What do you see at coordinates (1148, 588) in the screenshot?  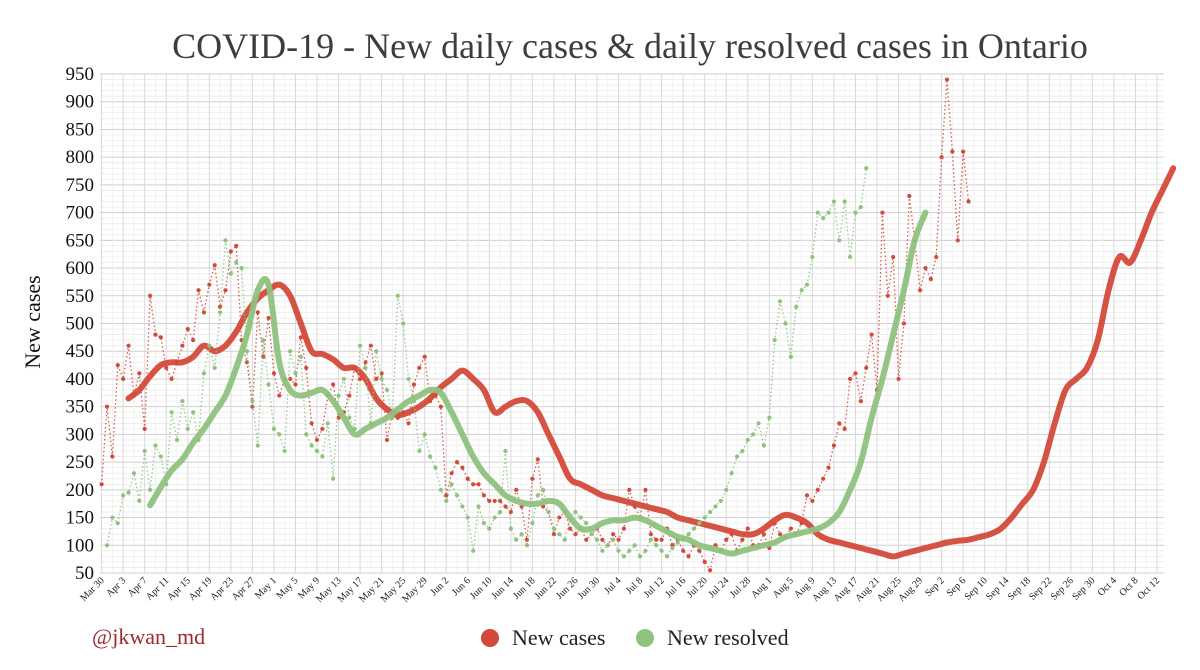 I see `x-tick-label: Oct 12` at bounding box center [1148, 588].